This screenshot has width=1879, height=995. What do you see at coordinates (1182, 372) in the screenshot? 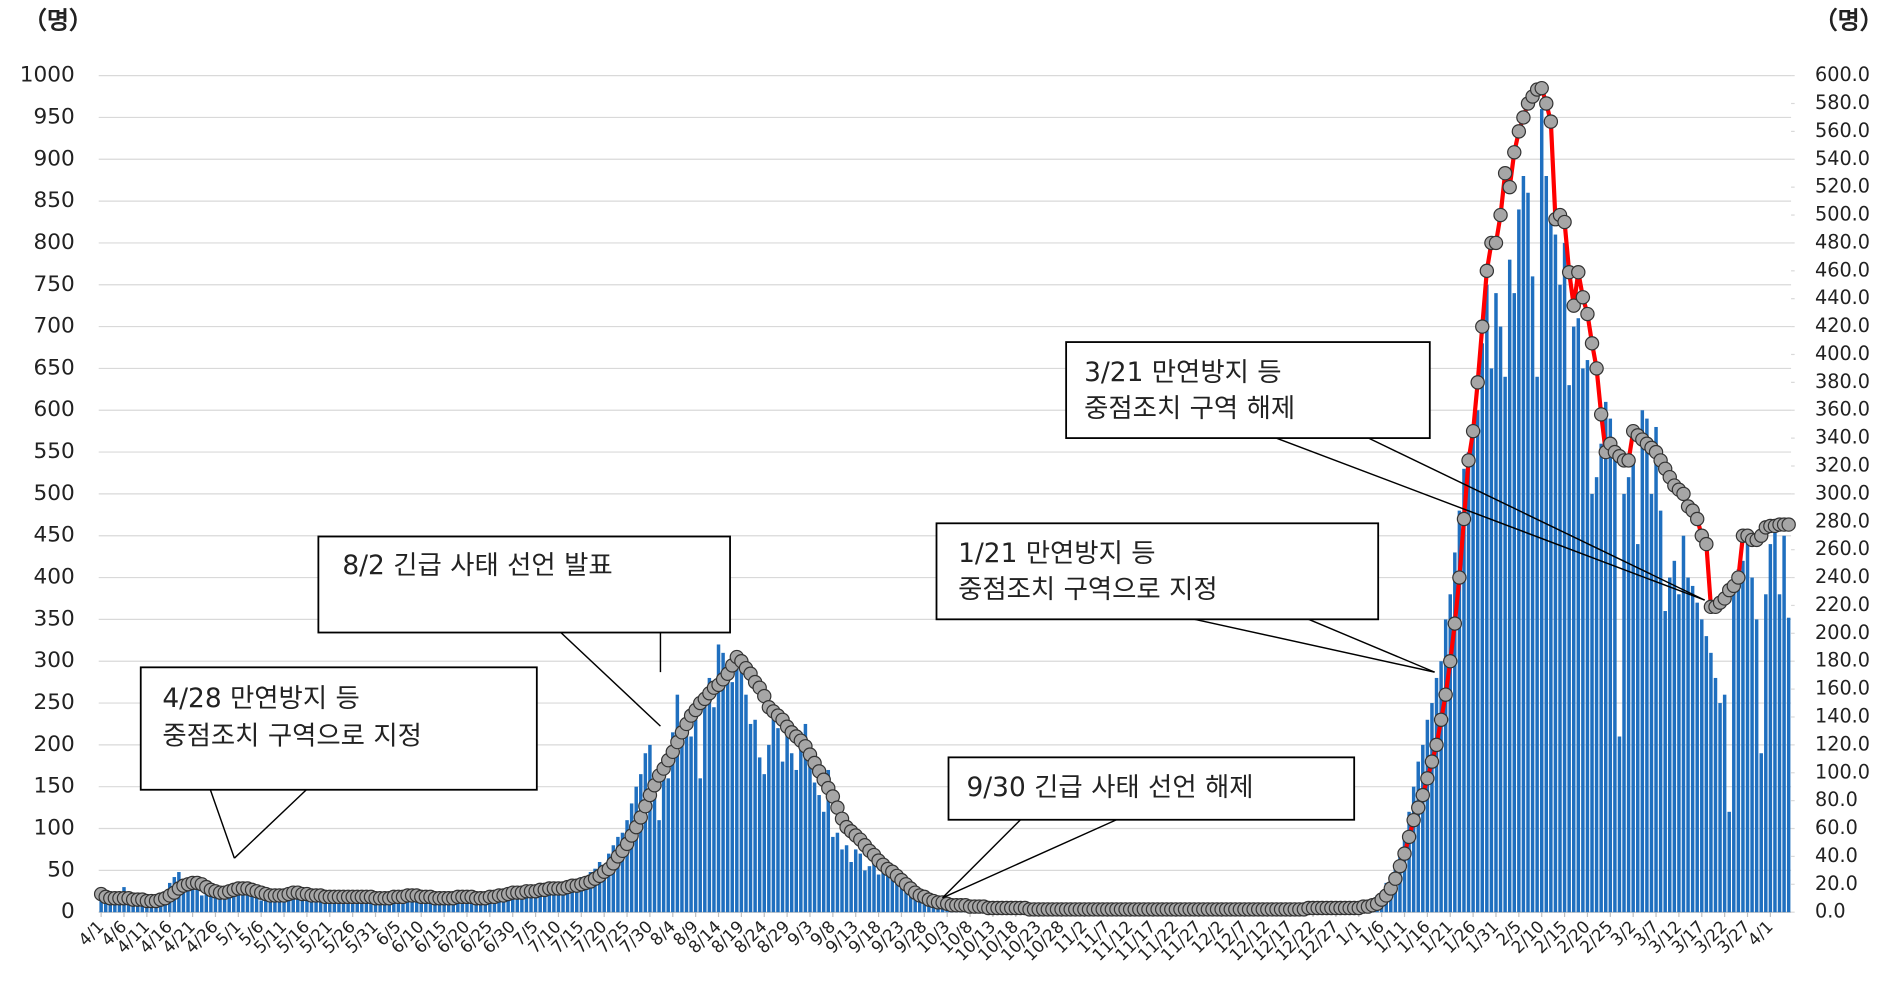
I see `annotation-text: 3/21 만연방지 등` at bounding box center [1182, 372].